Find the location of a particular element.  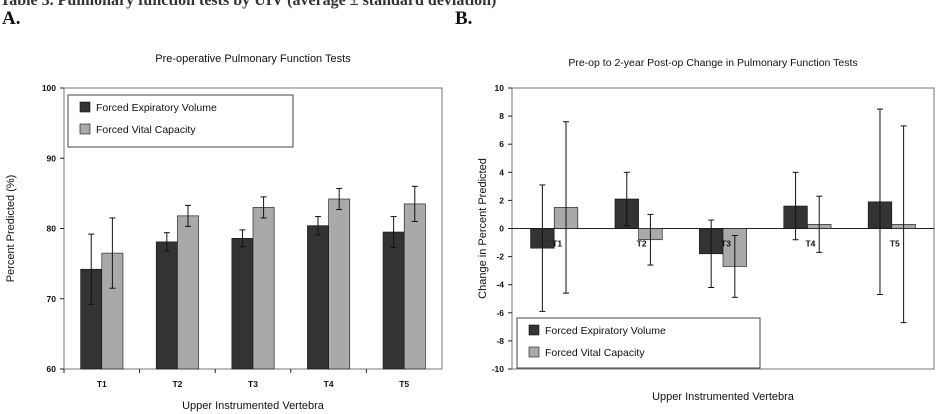

chart-b-xtick-label: T3 is located at coordinates (726, 244).